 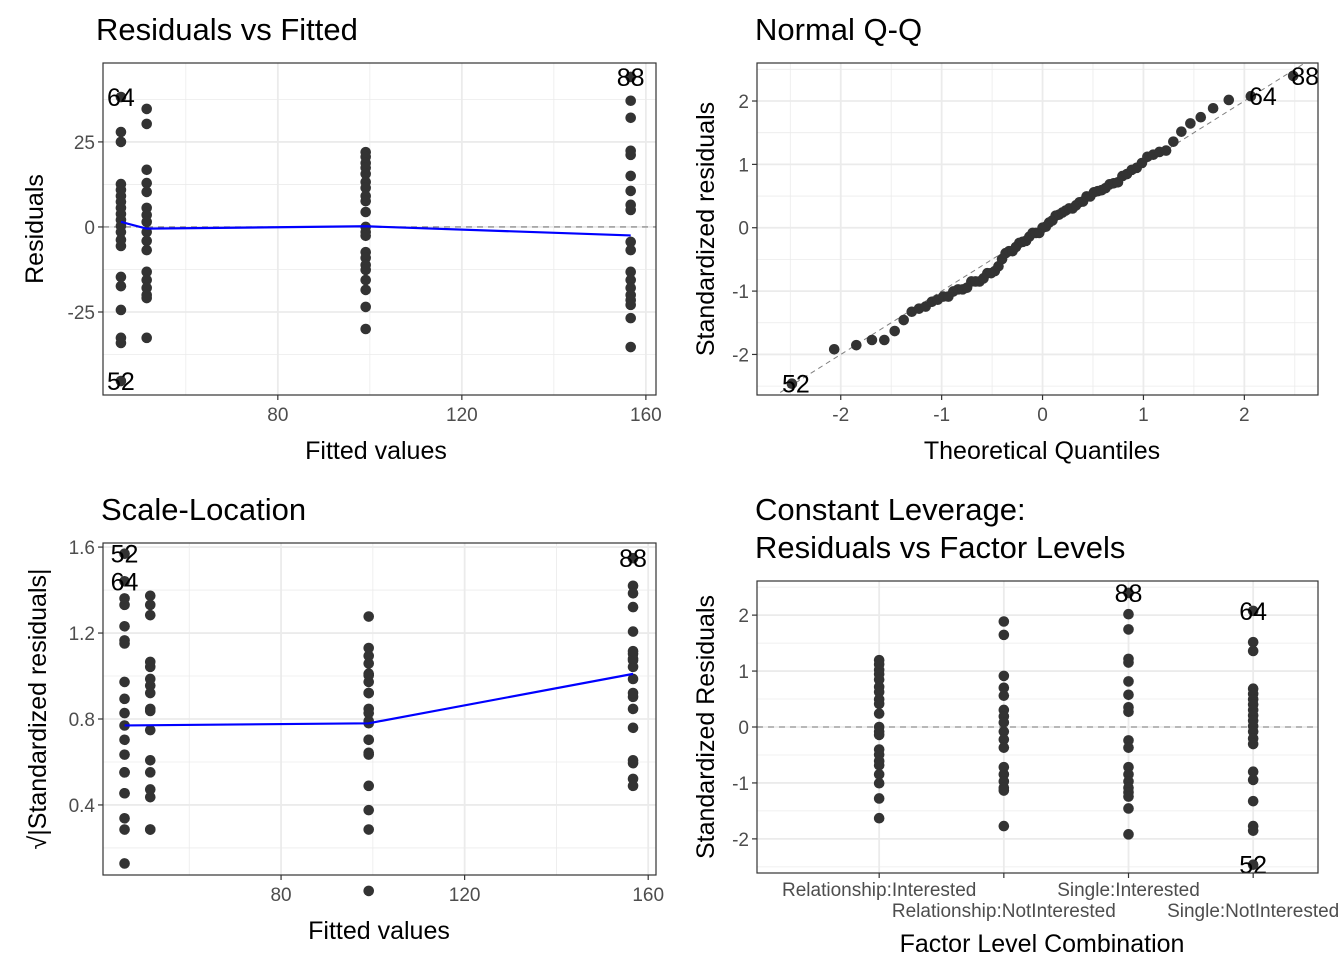 I want to click on y-axis-label: Standardized Residuals, so click(x=706, y=727).